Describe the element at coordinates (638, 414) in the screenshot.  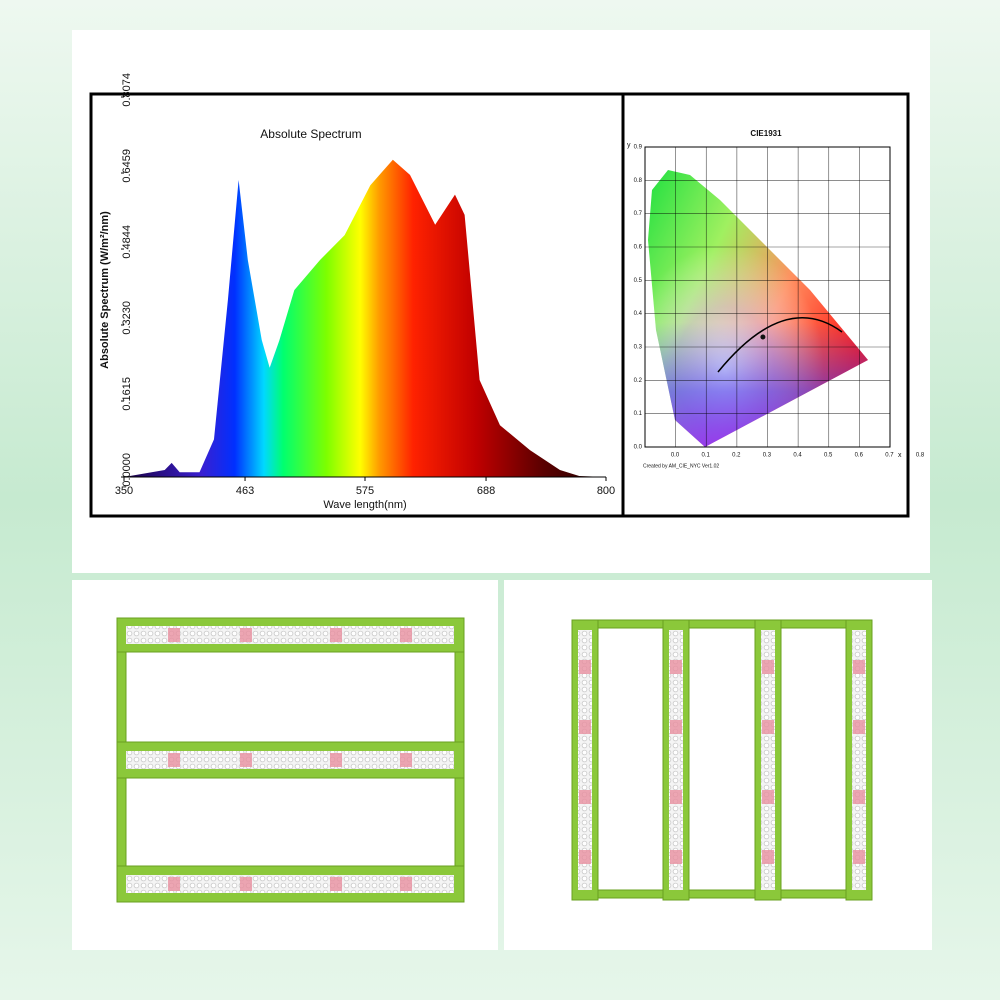
I see `y-tick-label: 0.1` at that location.